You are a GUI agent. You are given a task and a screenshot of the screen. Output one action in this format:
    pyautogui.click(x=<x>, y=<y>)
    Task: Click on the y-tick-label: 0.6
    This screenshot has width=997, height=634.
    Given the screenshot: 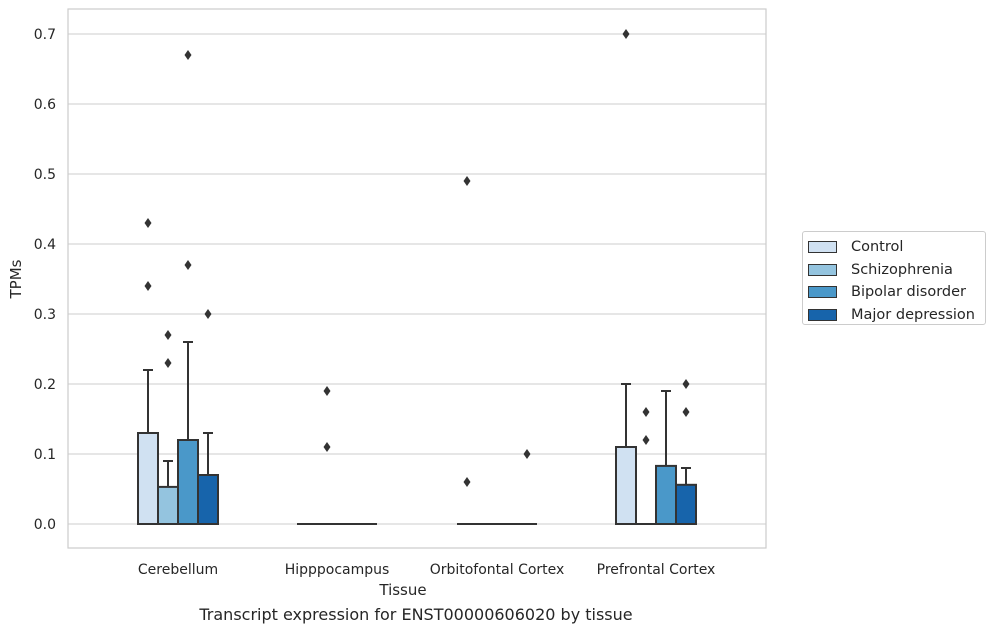 What is the action you would take?
    pyautogui.click(x=45, y=105)
    